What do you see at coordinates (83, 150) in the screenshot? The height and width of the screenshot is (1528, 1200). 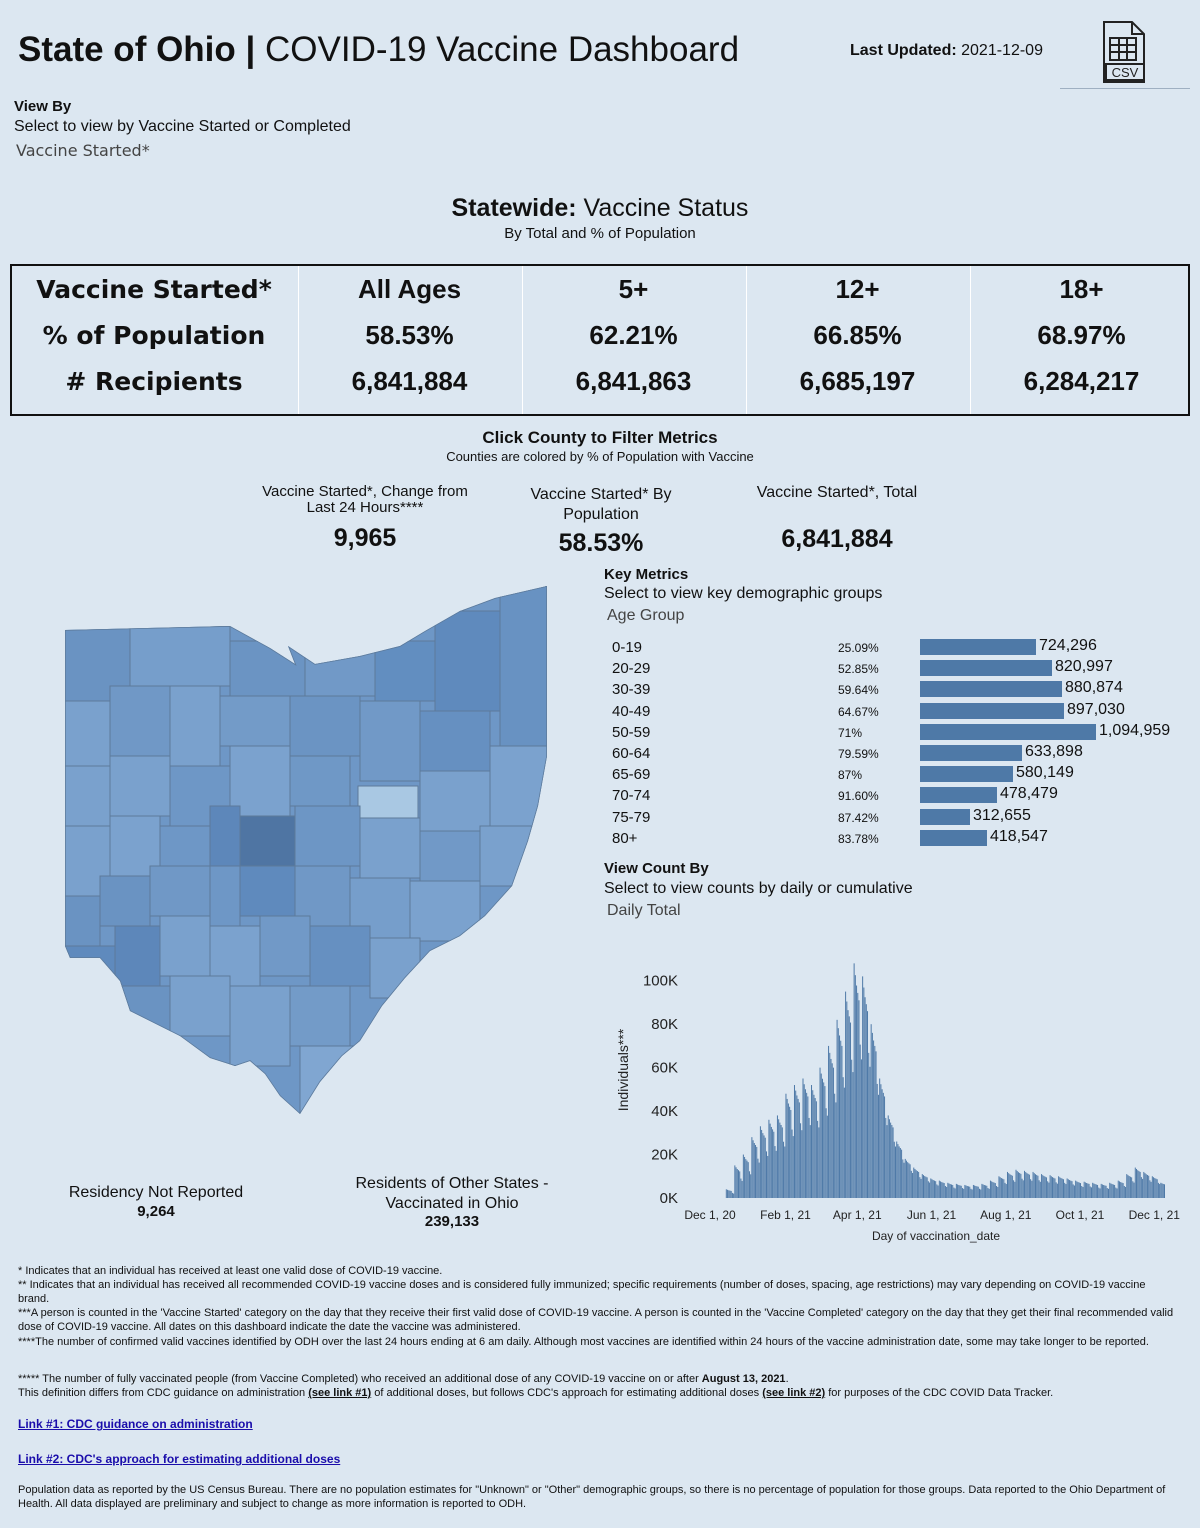 I see `view-by-select: Vaccine Started*` at bounding box center [83, 150].